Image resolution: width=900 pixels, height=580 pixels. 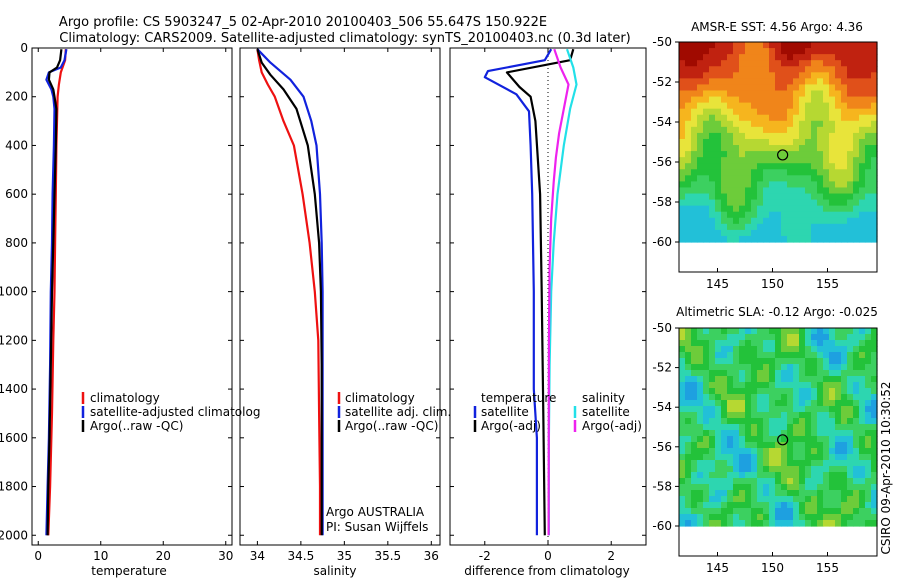 I want to click on legend-label-satellite: satellite adj. clim., so click(x=398, y=412).